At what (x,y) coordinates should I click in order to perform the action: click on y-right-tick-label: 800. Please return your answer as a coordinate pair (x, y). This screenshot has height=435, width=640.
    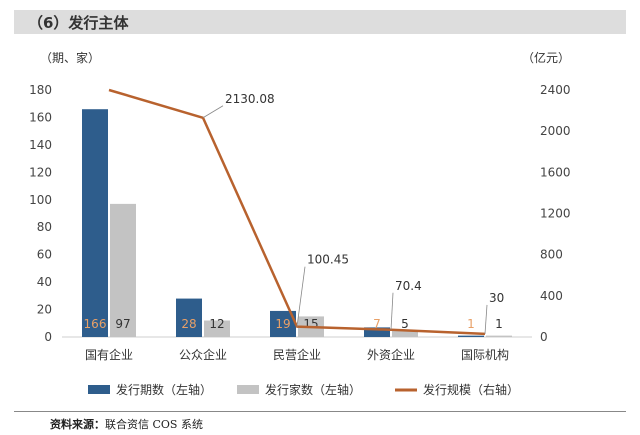
    Looking at the image, I should click on (551, 255).